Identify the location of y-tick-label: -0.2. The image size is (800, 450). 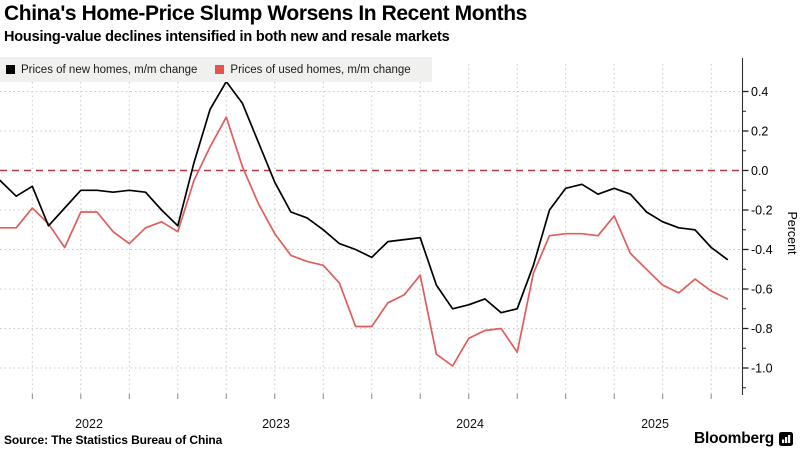
(762, 211).